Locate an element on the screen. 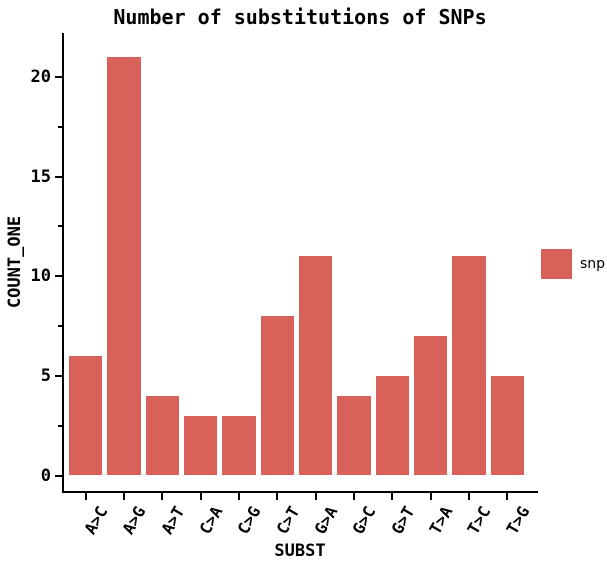 The image size is (607, 571). y-tick-label: 5 is located at coordinates (45, 375).